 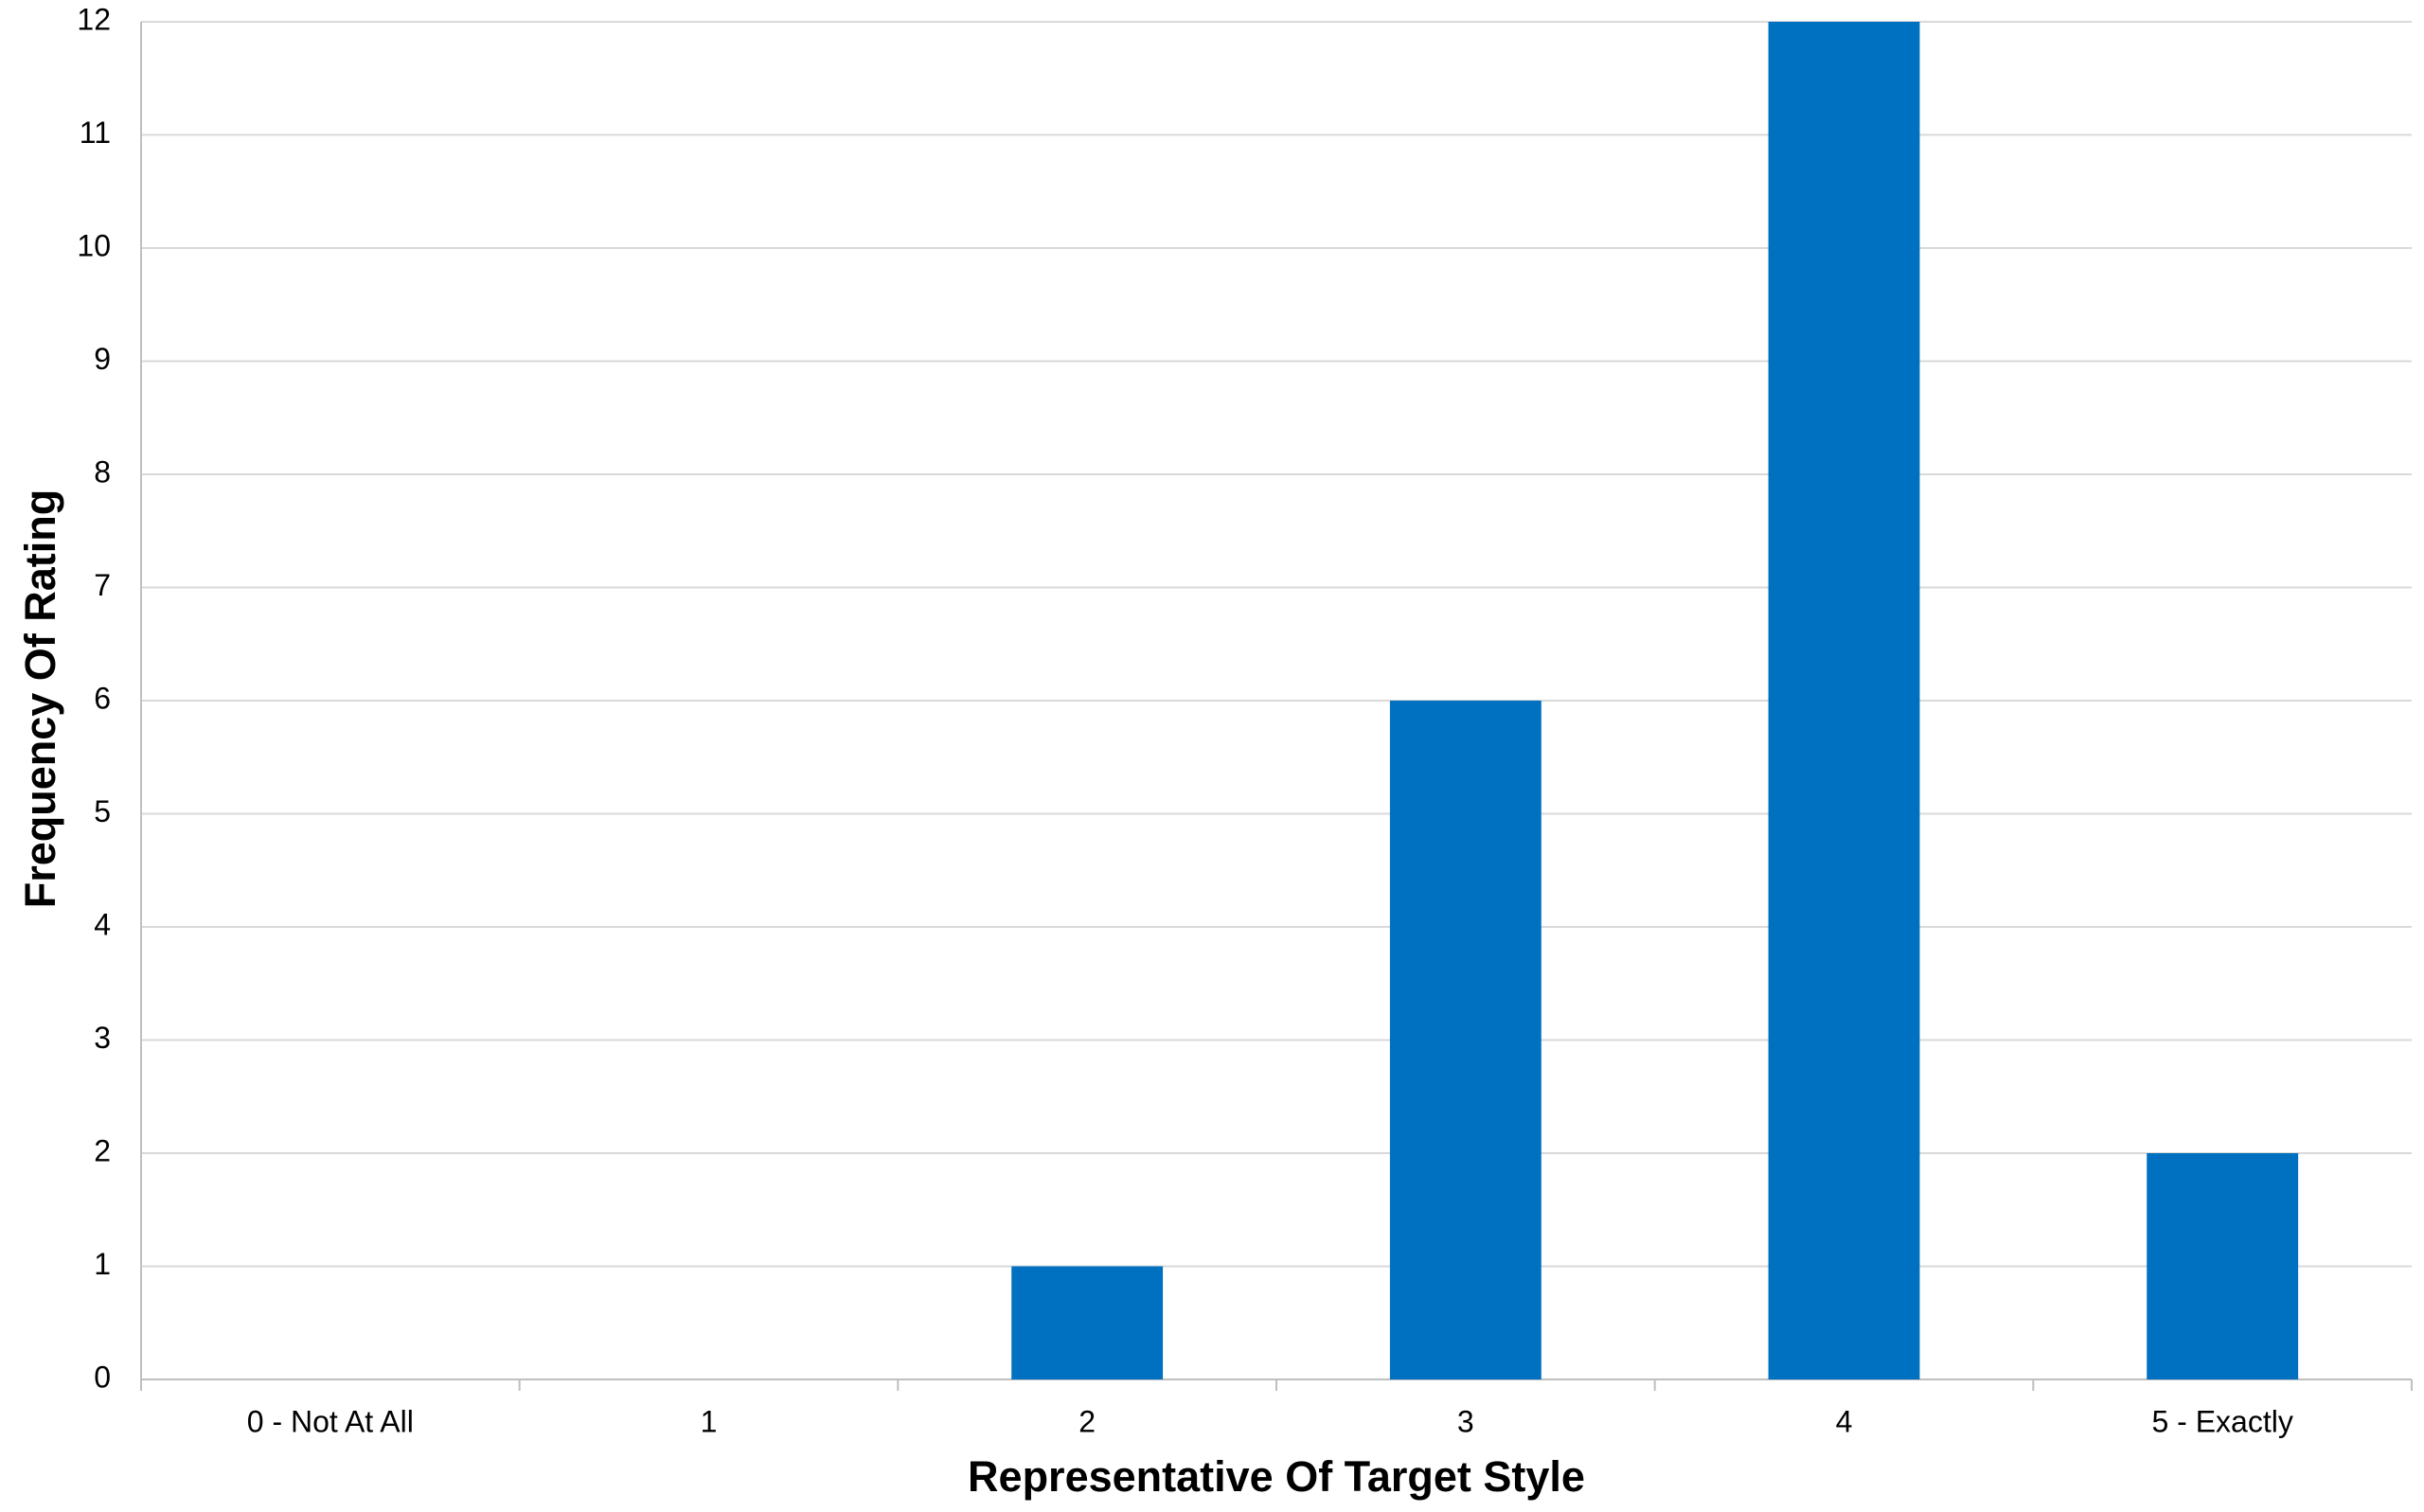 What do you see at coordinates (102, 359) in the screenshot?
I see `y-tick-label: 9` at bounding box center [102, 359].